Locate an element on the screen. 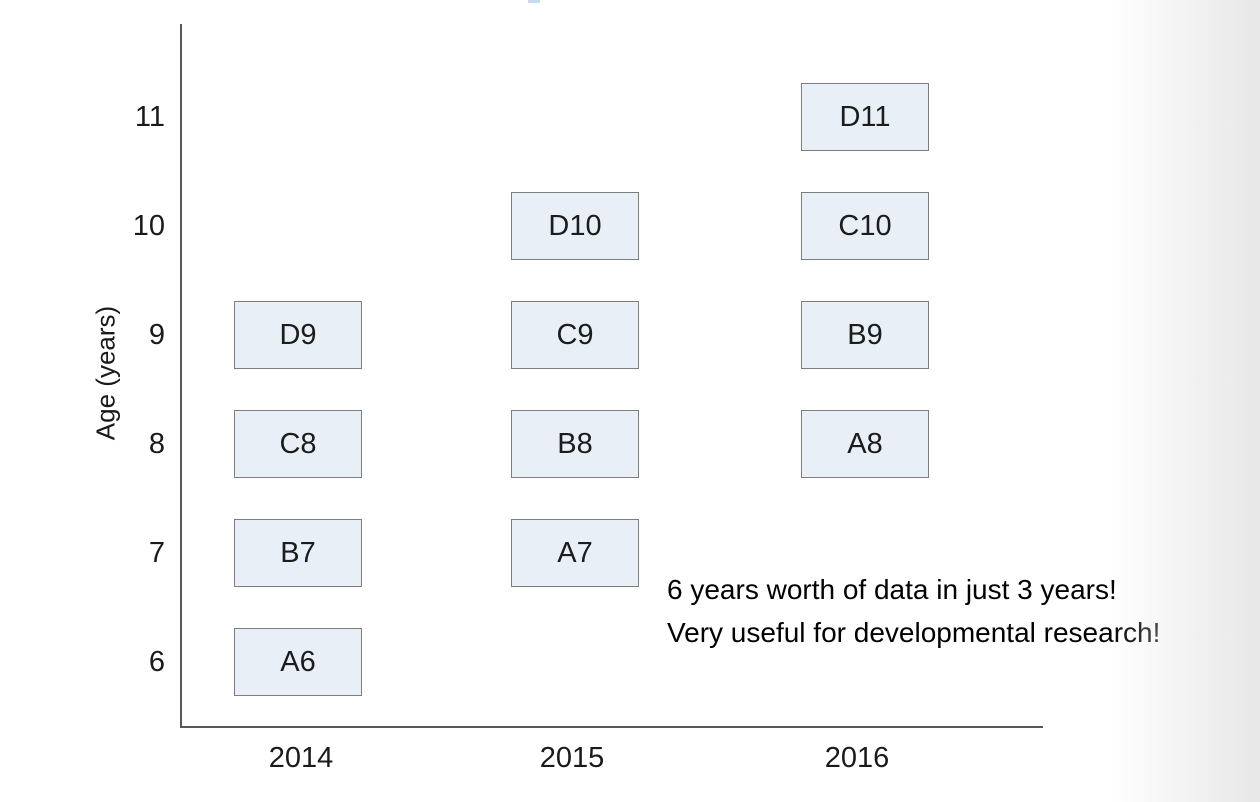 Image resolution: width=1260 pixels, height=802 pixels. y-axis-line is located at coordinates (181, 376).